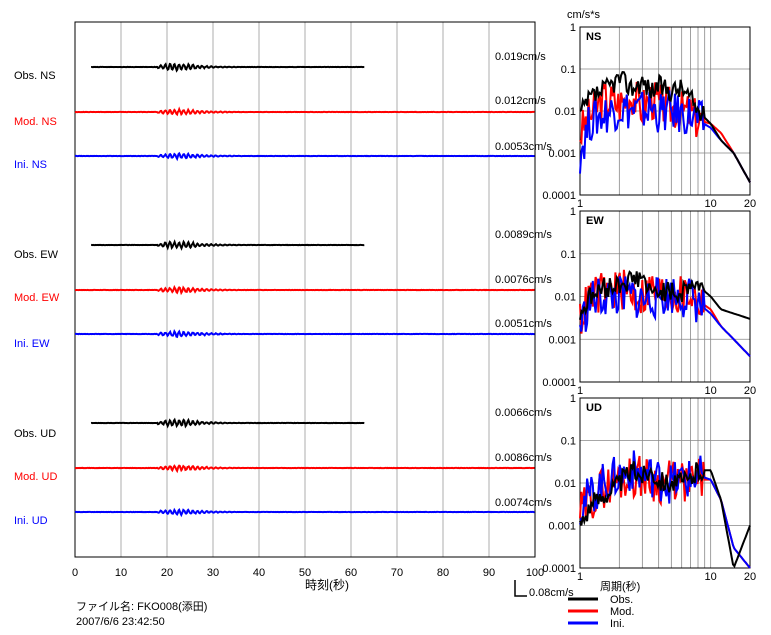 This screenshot has width=771, height=635. I want to click on trace-label: Mod. EW, so click(37, 298).